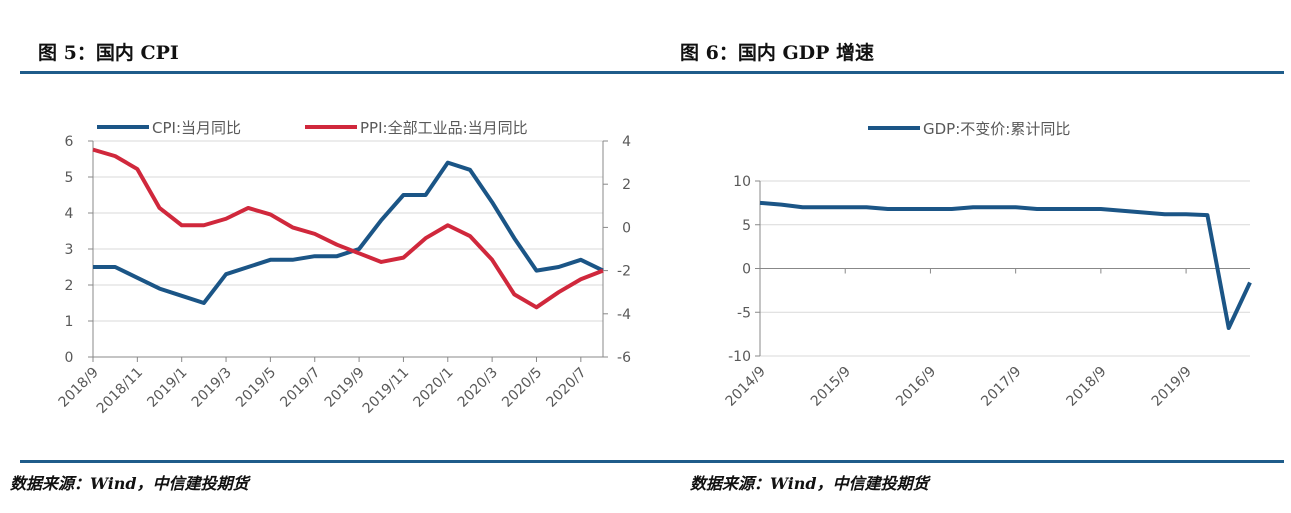 The width and height of the screenshot is (1291, 513). I want to click on y-tick-label-left: 0, so click(69, 358).